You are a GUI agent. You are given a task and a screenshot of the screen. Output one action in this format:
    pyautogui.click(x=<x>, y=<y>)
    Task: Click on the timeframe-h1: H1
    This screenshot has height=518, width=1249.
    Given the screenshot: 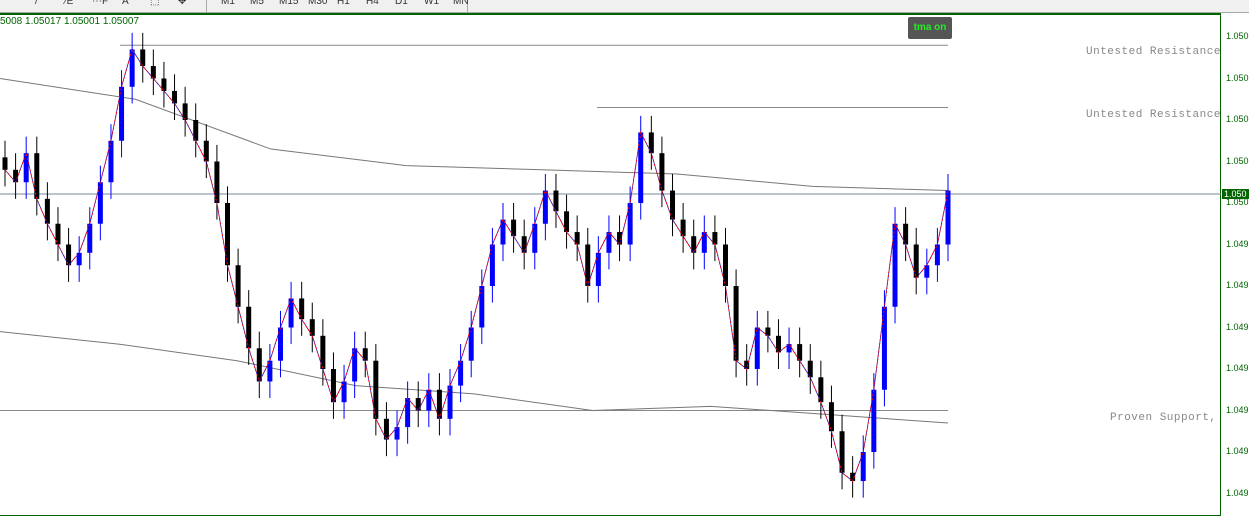 What is the action you would take?
    pyautogui.click(x=343, y=3)
    